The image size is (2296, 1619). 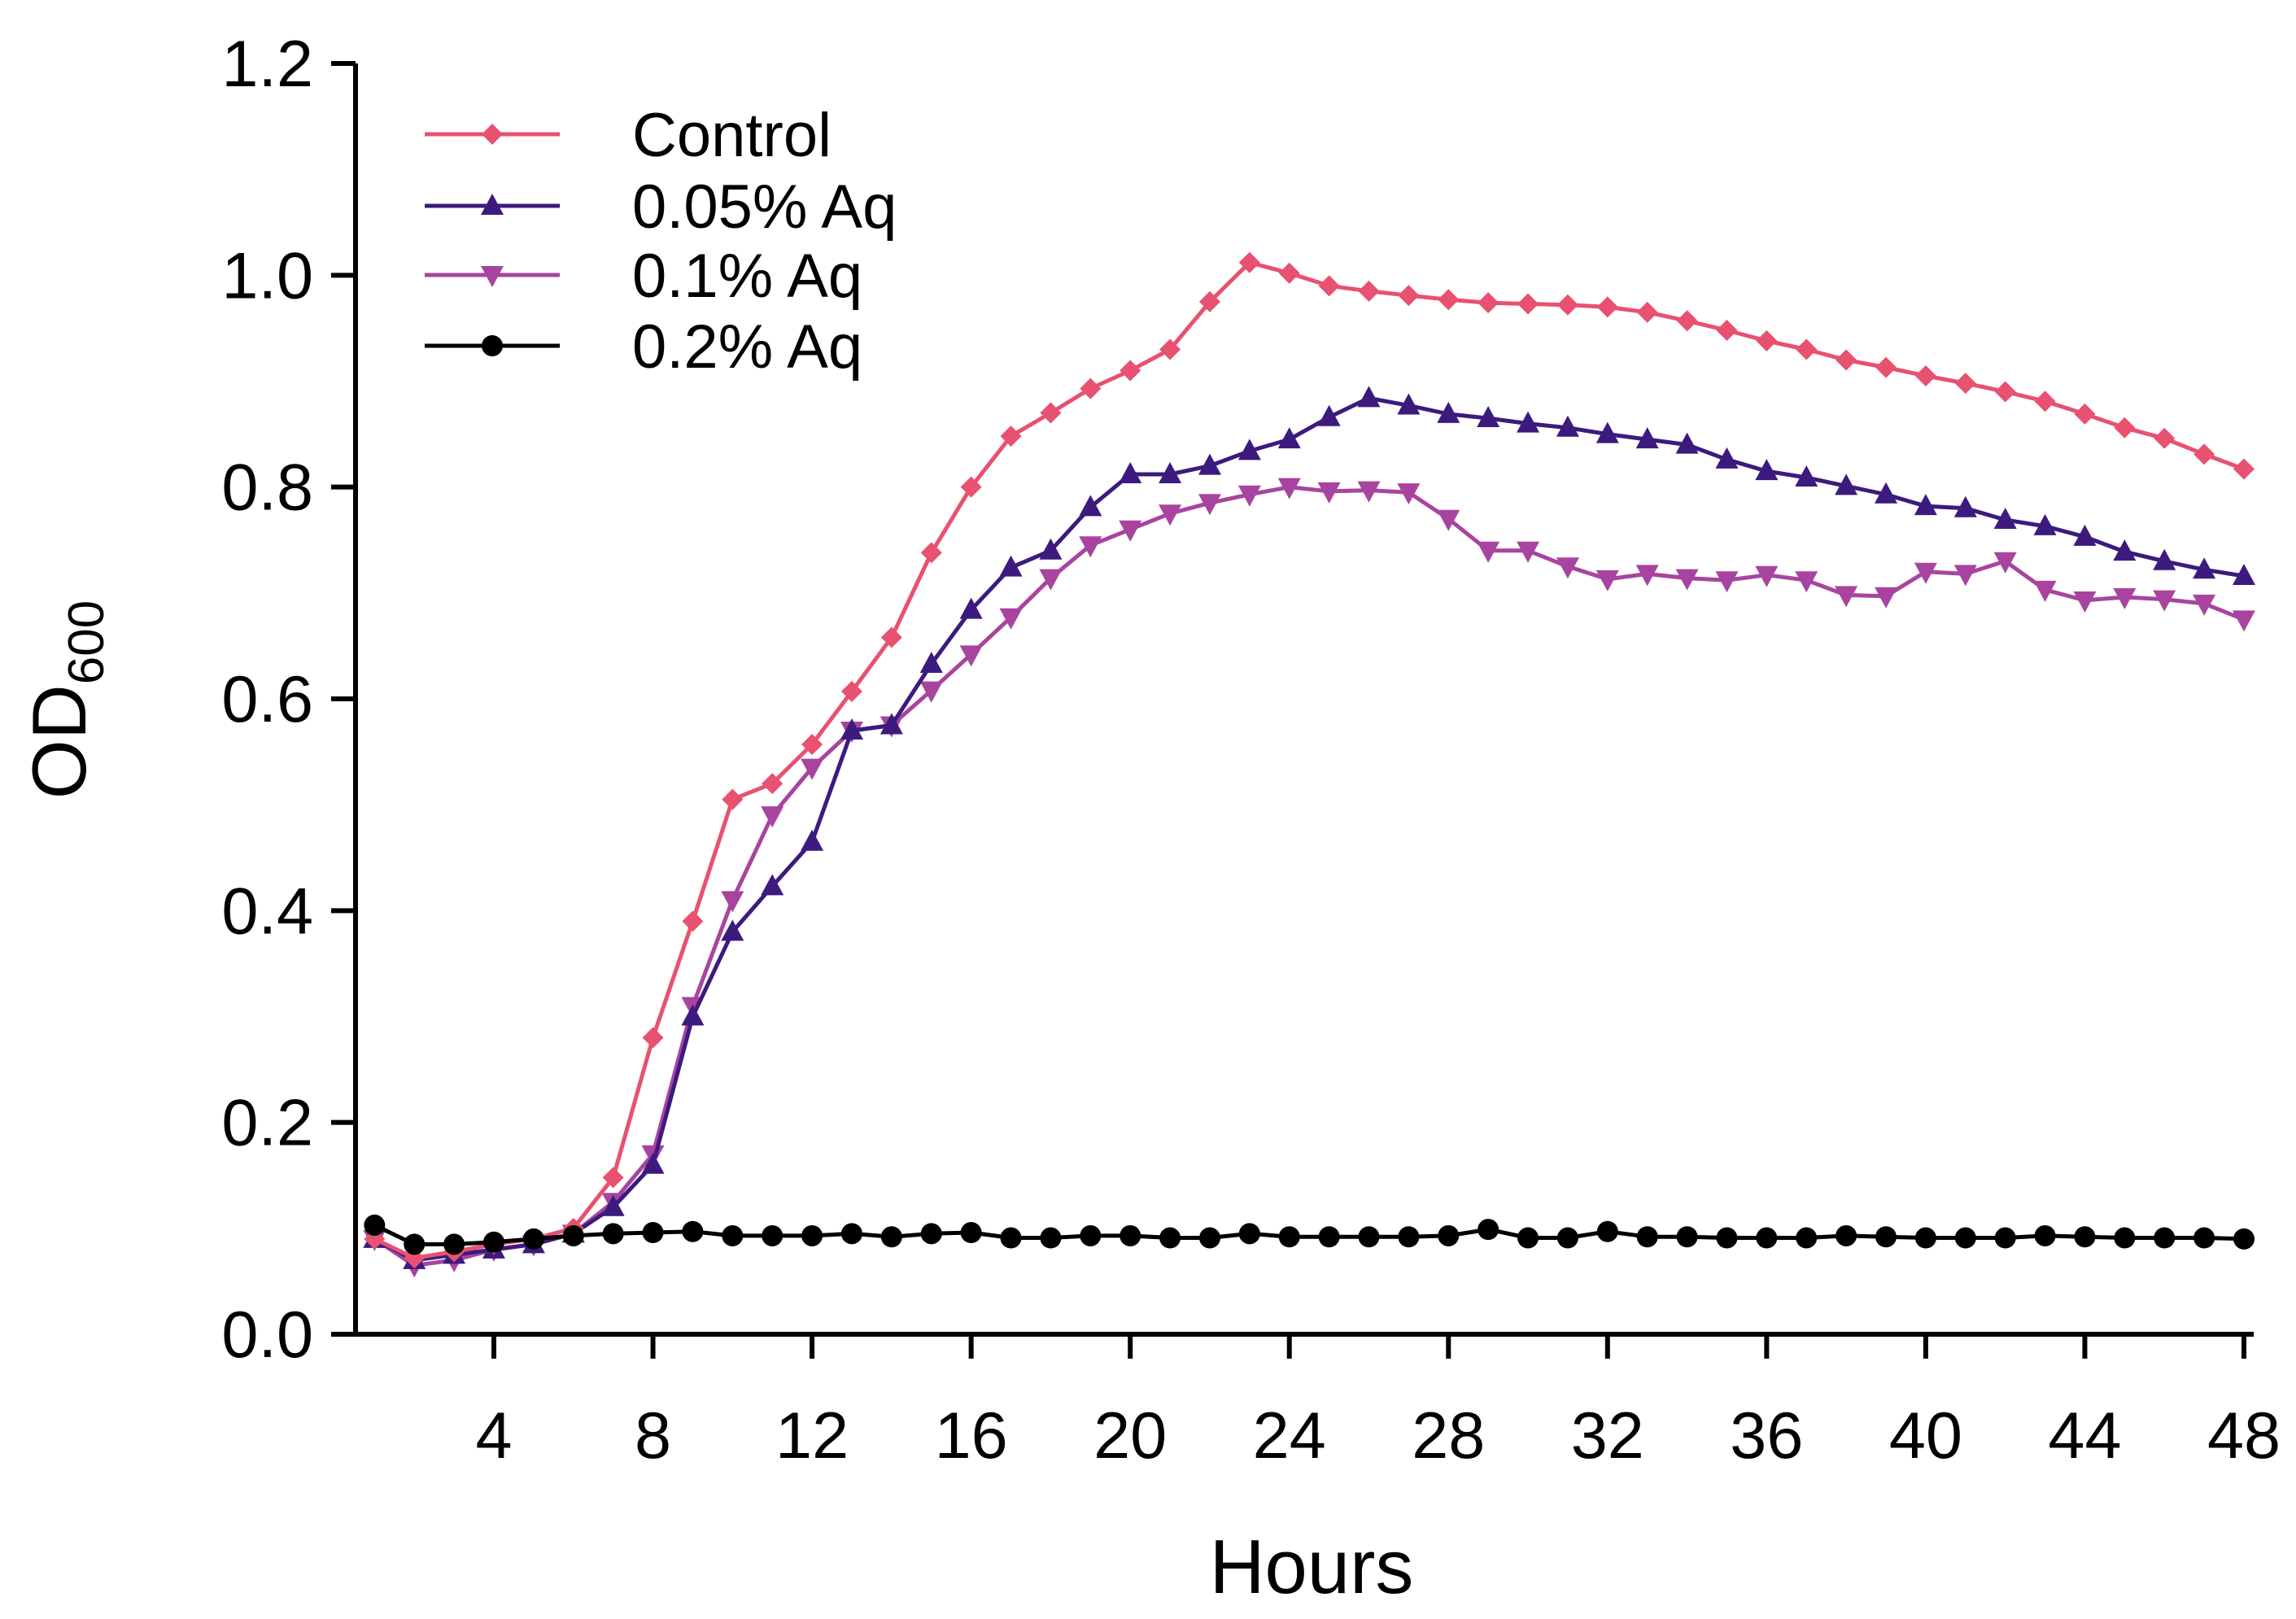 What do you see at coordinates (732, 135) in the screenshot?
I see `legend-label: Control` at bounding box center [732, 135].